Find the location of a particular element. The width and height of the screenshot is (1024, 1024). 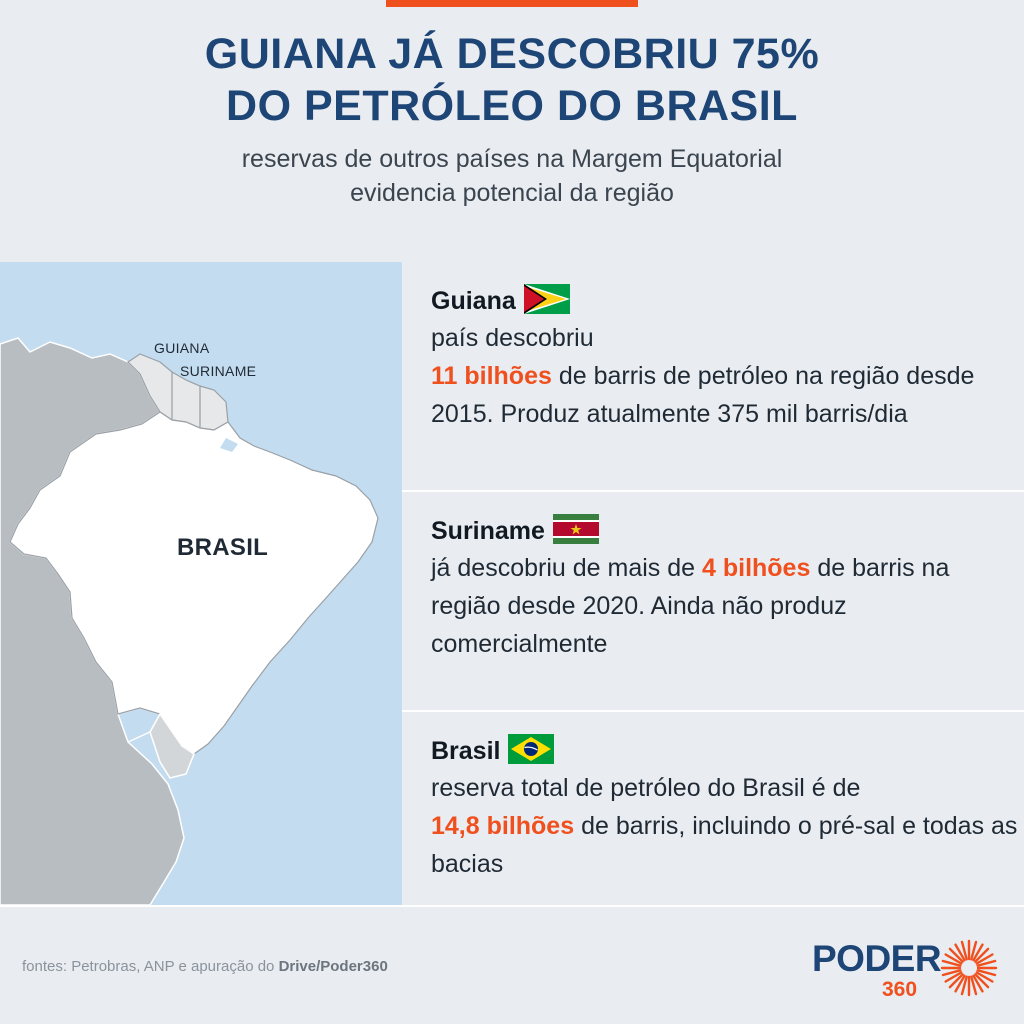

amazon-delta is located at coordinates (229, 445).